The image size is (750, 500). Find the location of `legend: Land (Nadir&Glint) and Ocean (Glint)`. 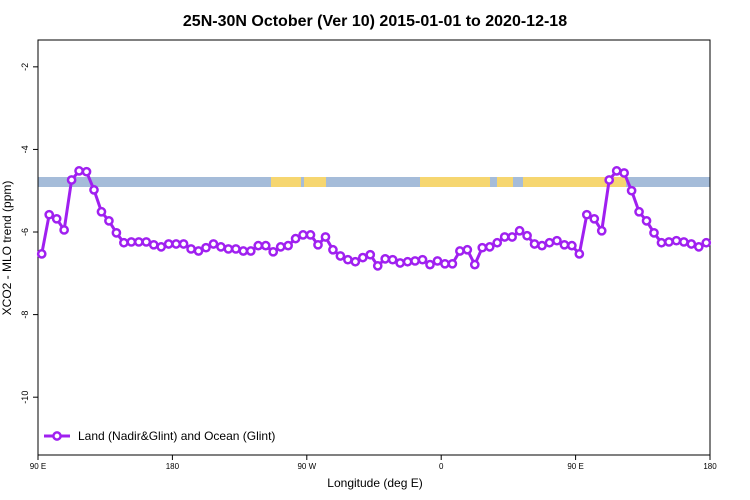

legend: Land (Nadir&Glint) and Ocean (Glint) is located at coordinates (159, 436).